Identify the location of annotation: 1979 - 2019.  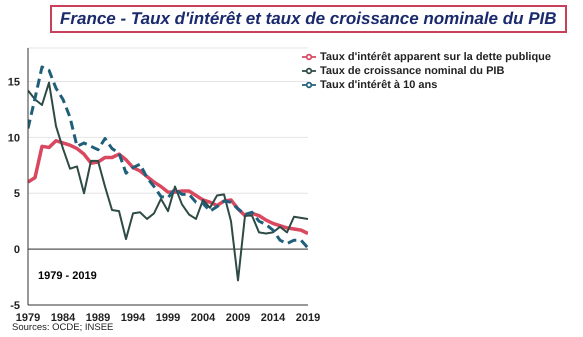
(67, 276).